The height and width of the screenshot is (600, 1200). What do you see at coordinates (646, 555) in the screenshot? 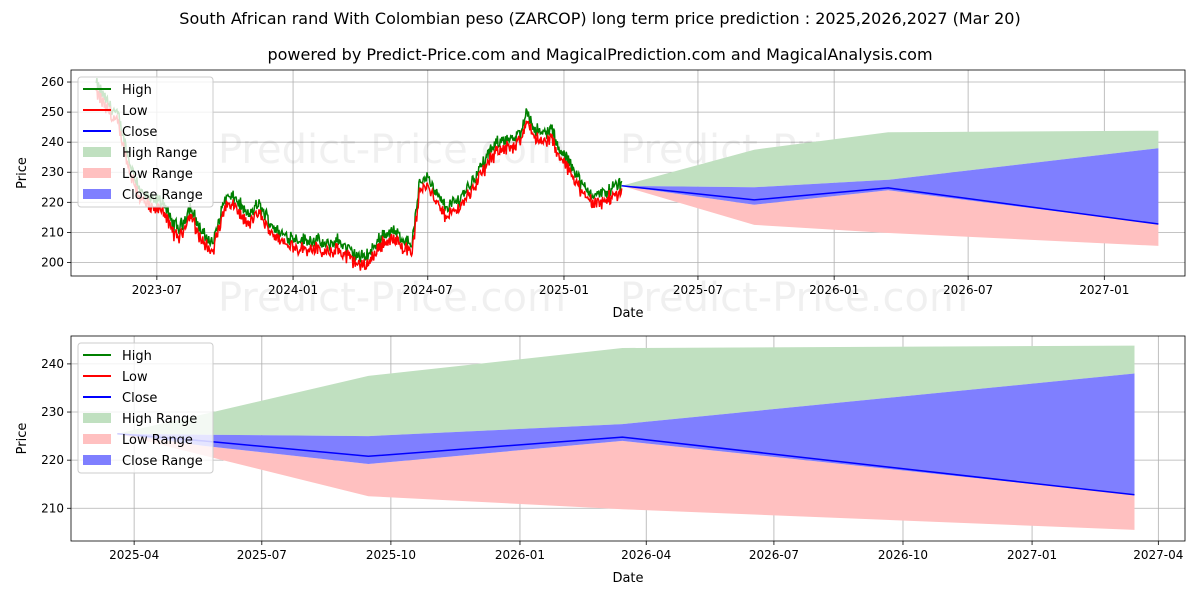
I see `x-tick-label: 2026-04` at bounding box center [646, 555].